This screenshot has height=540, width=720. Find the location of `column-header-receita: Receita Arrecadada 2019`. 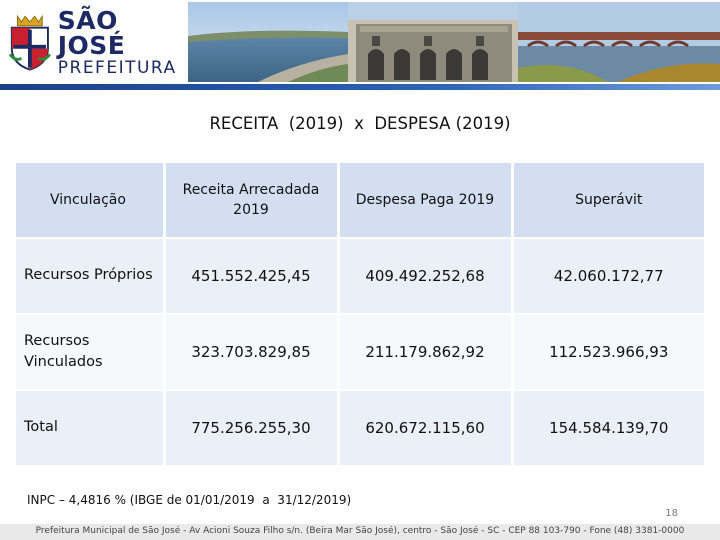

column-header-receita: Receita Arrecadada 2019 is located at coordinates (252, 200).